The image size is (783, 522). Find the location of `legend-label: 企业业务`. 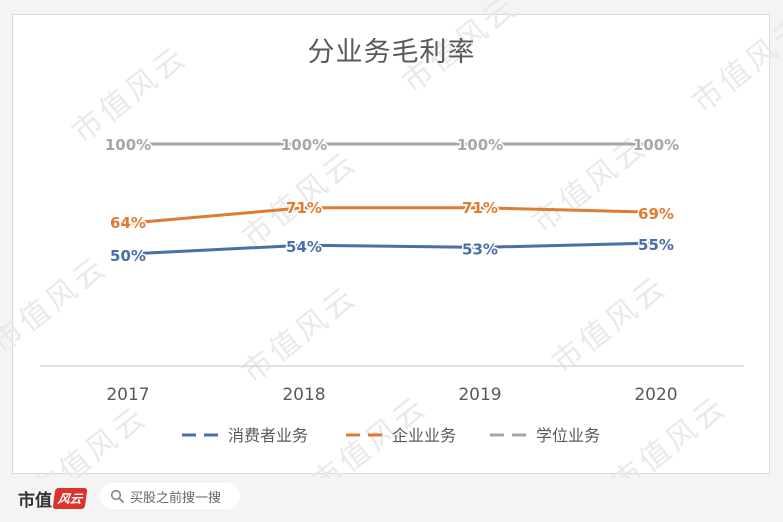

legend-label: 企业业务 is located at coordinates (424, 435).